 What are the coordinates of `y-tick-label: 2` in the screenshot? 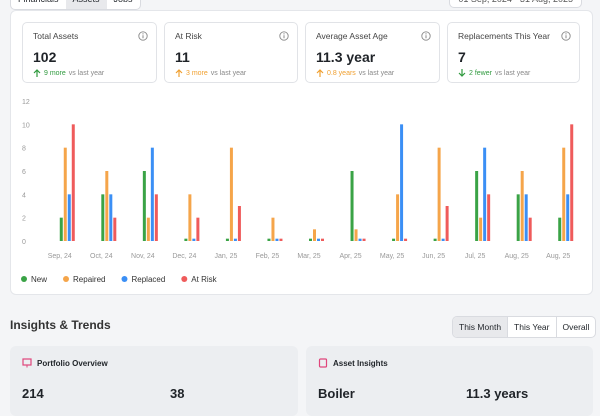 It's located at (24, 219).